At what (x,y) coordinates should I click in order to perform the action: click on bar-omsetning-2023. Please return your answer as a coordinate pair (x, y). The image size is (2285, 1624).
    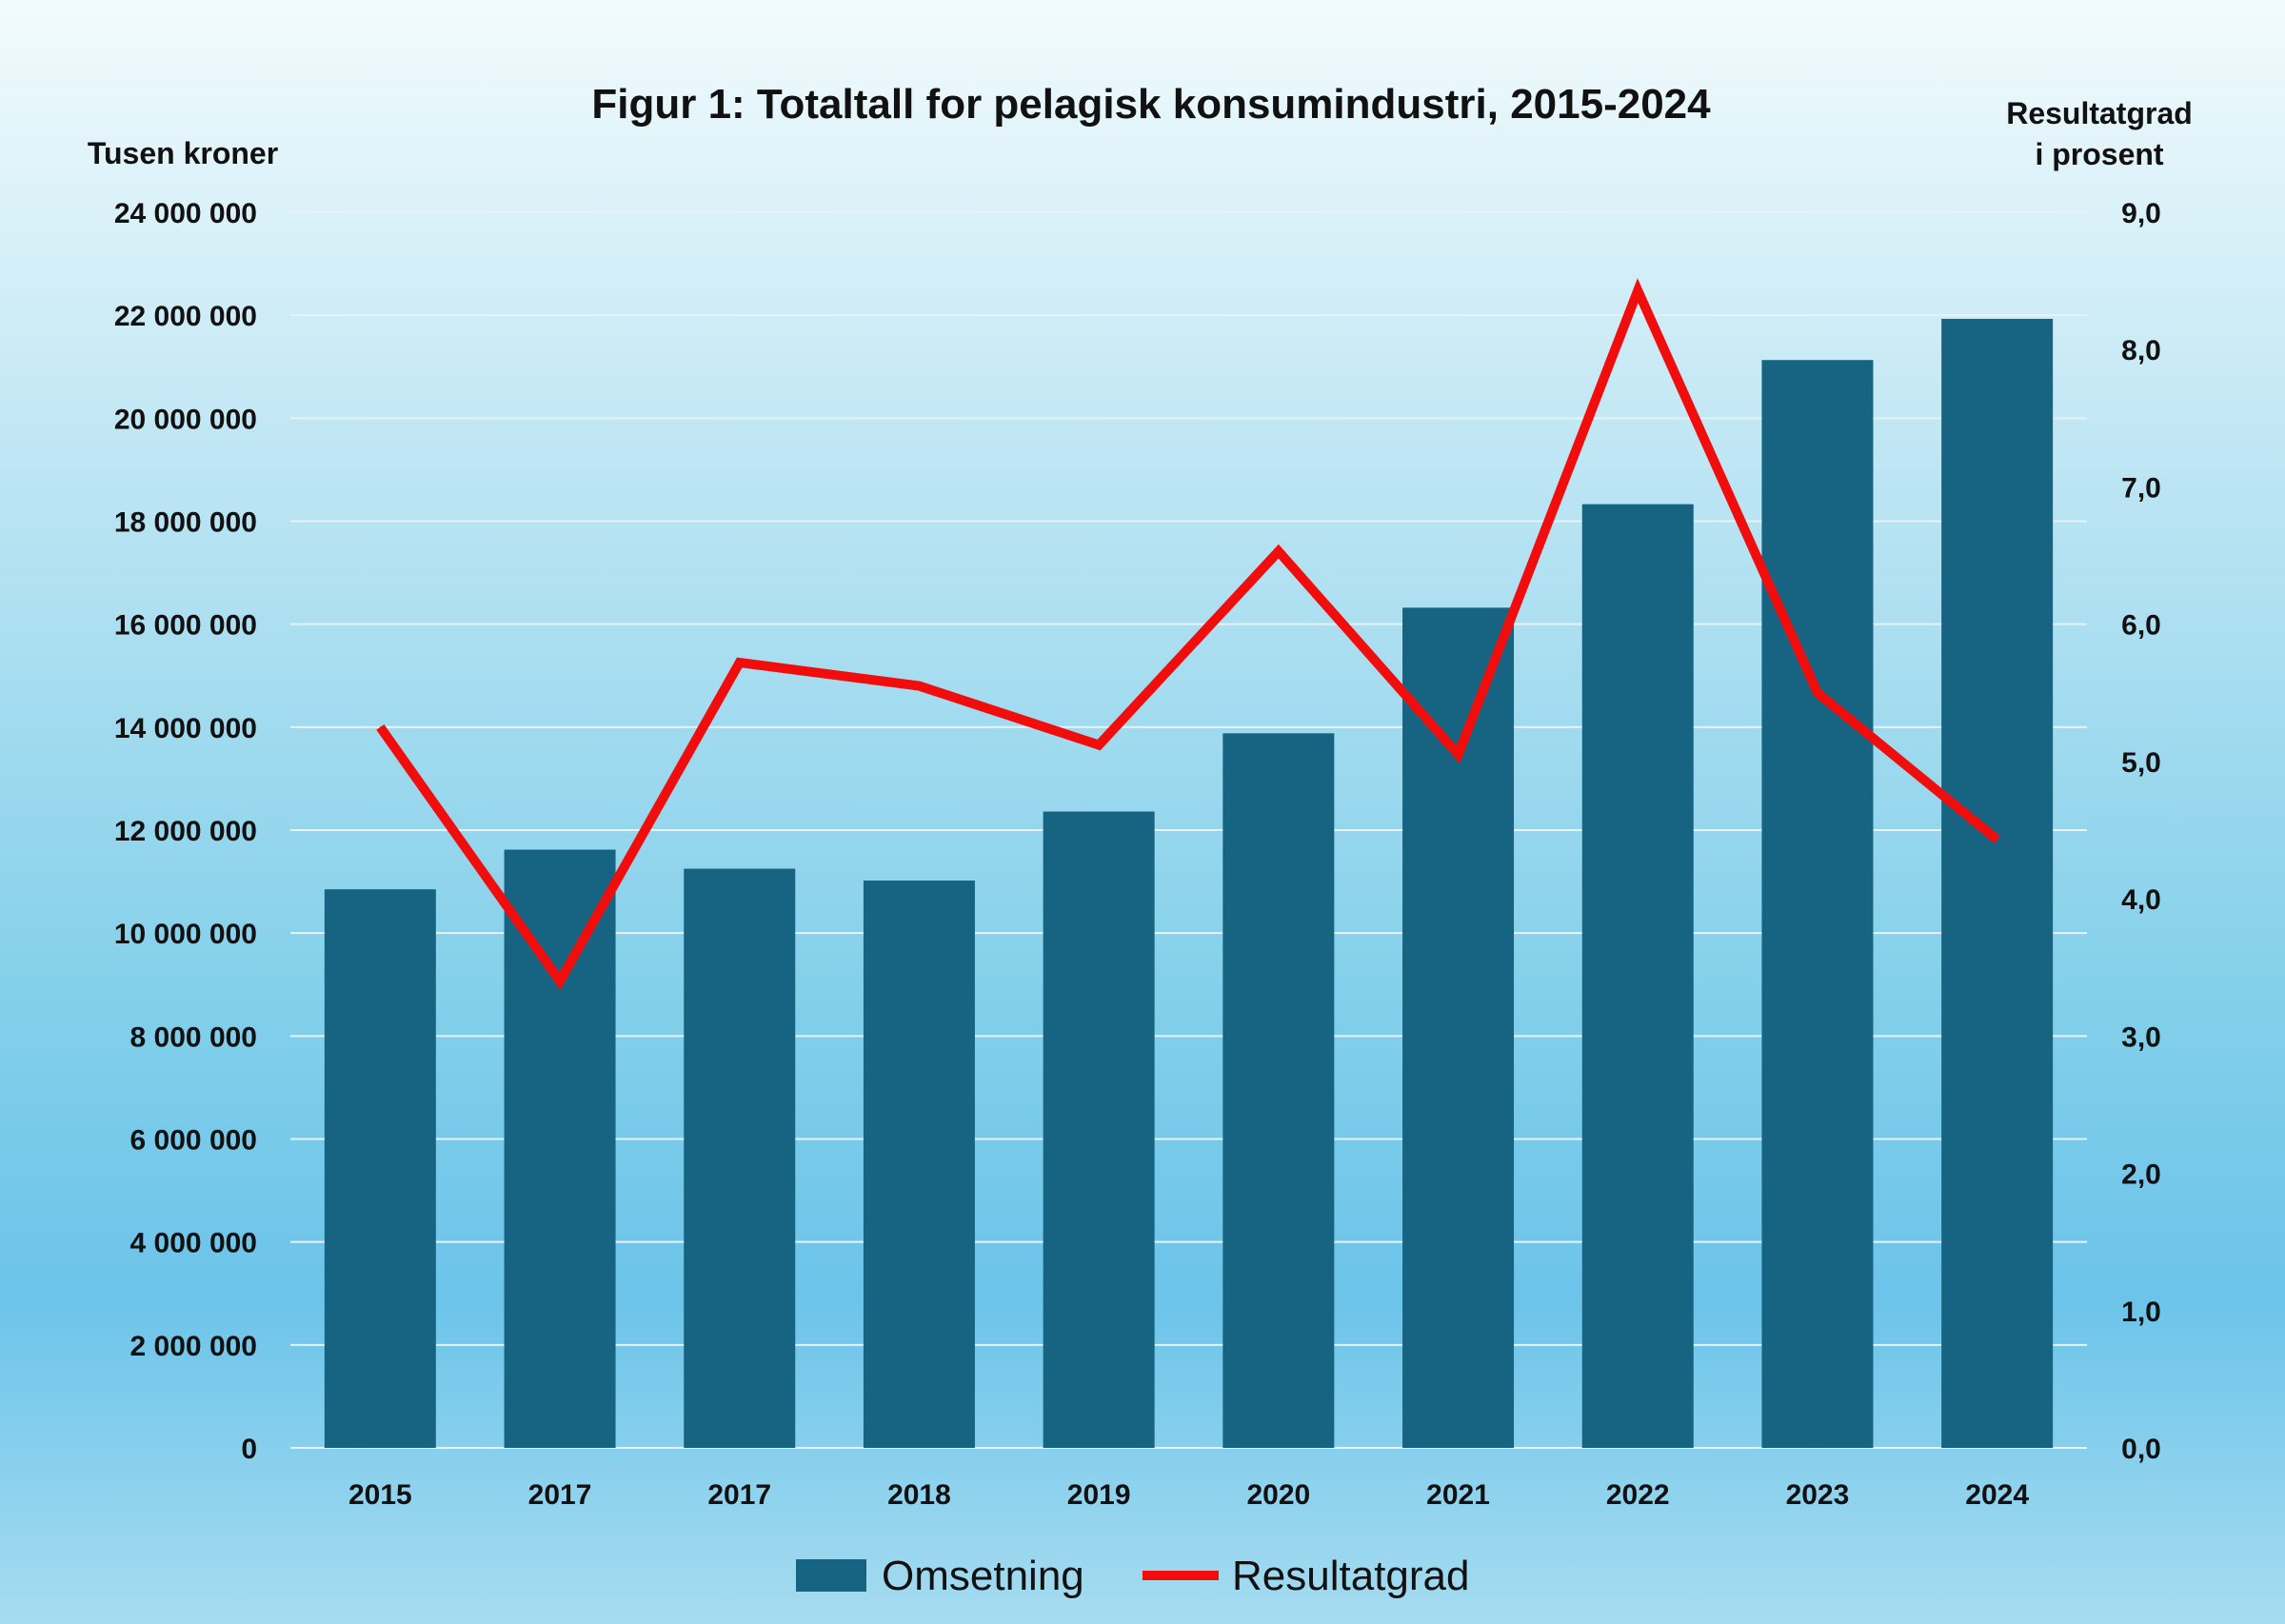
    Looking at the image, I should click on (1817, 904).